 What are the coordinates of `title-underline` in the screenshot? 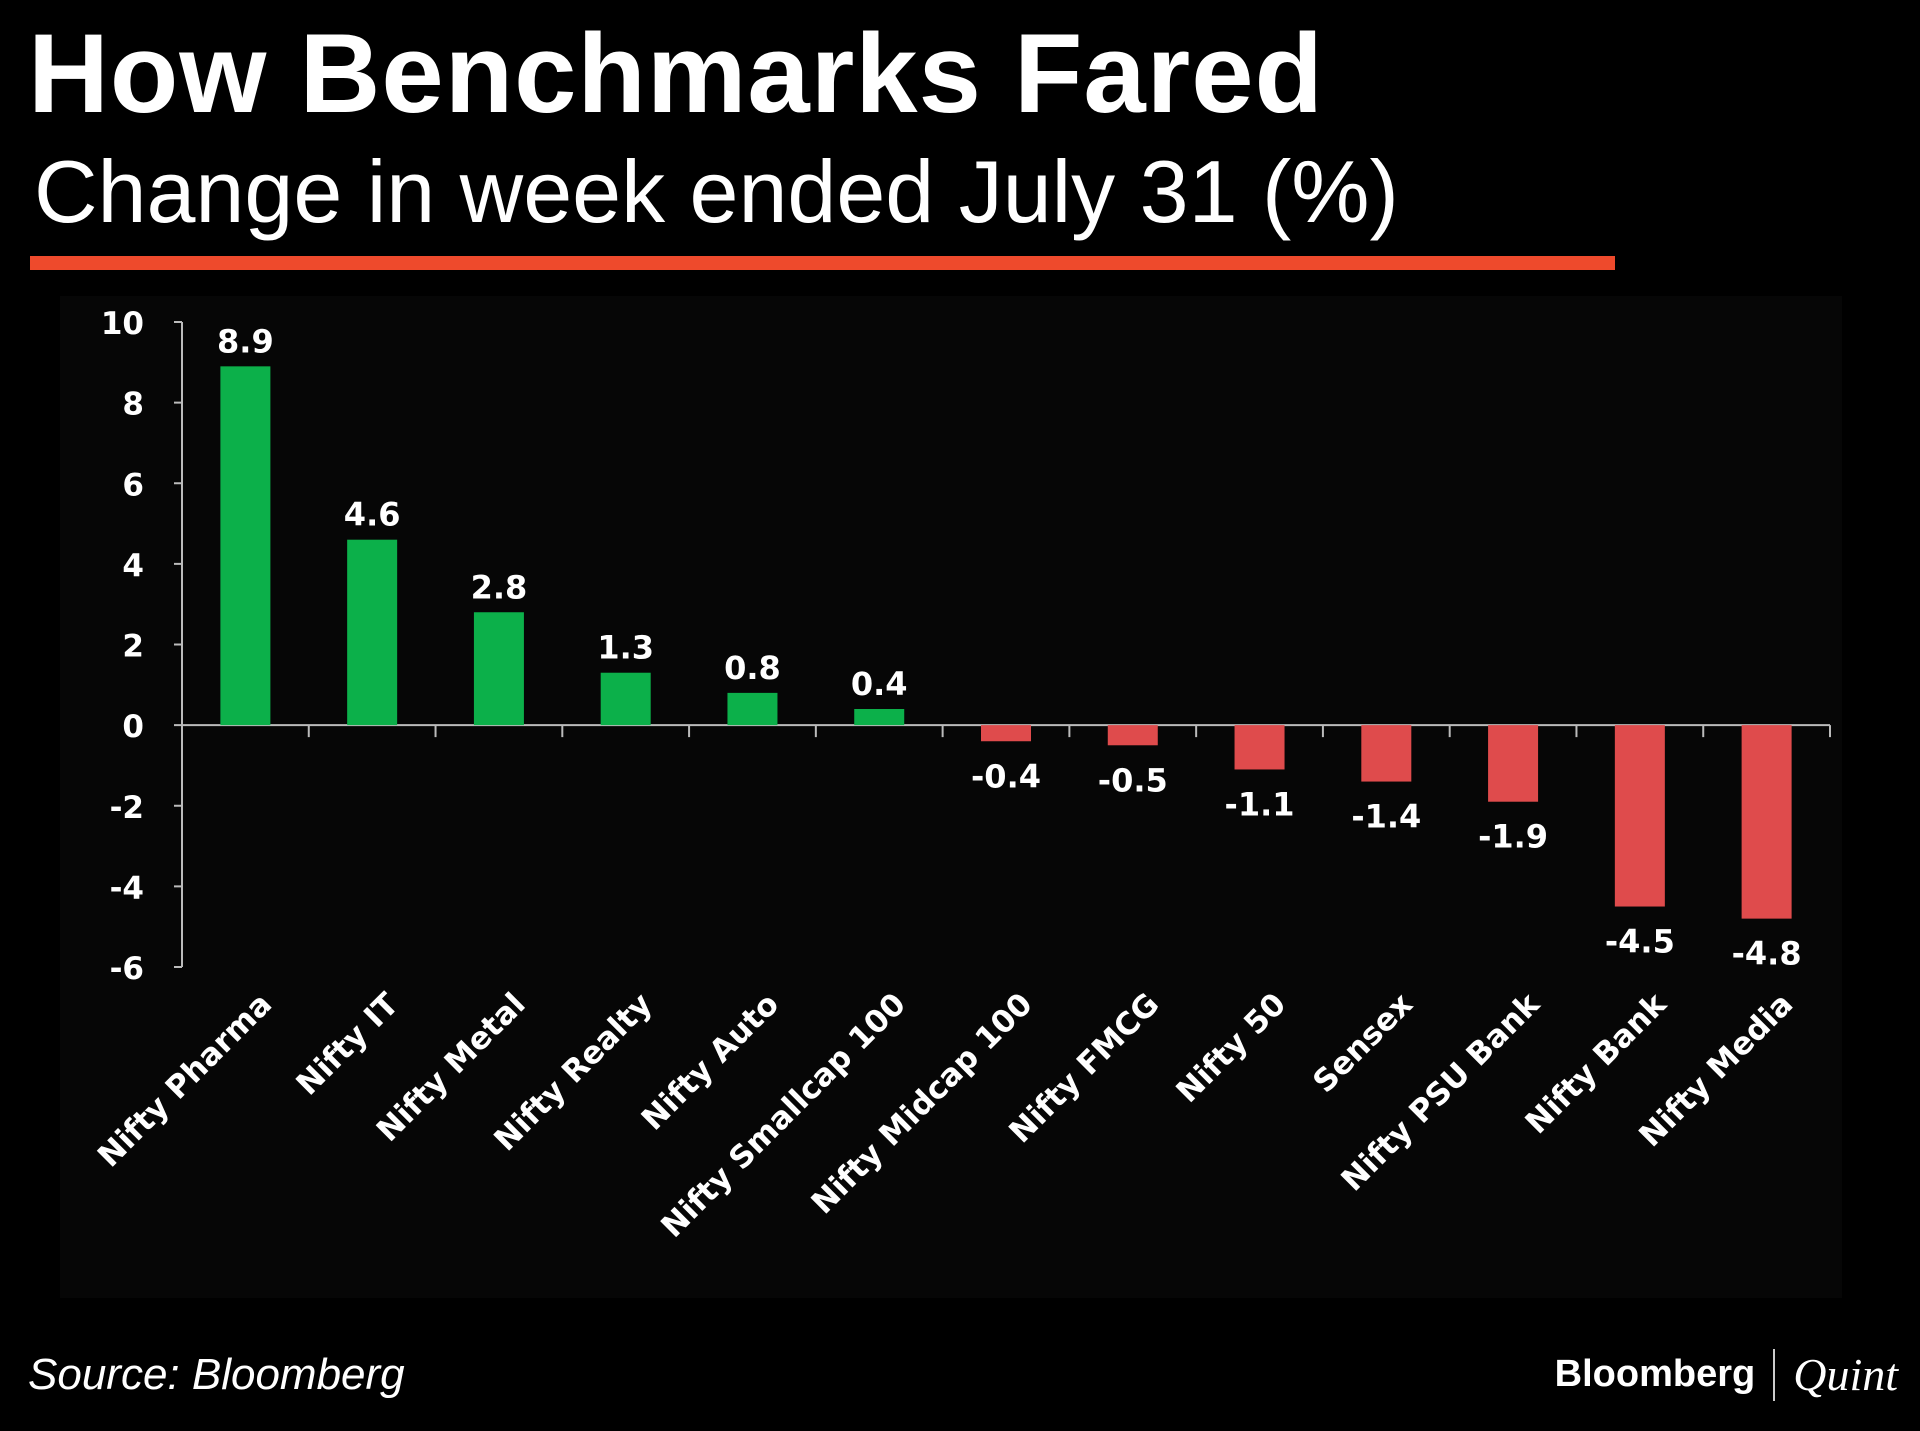 It's located at (822, 263).